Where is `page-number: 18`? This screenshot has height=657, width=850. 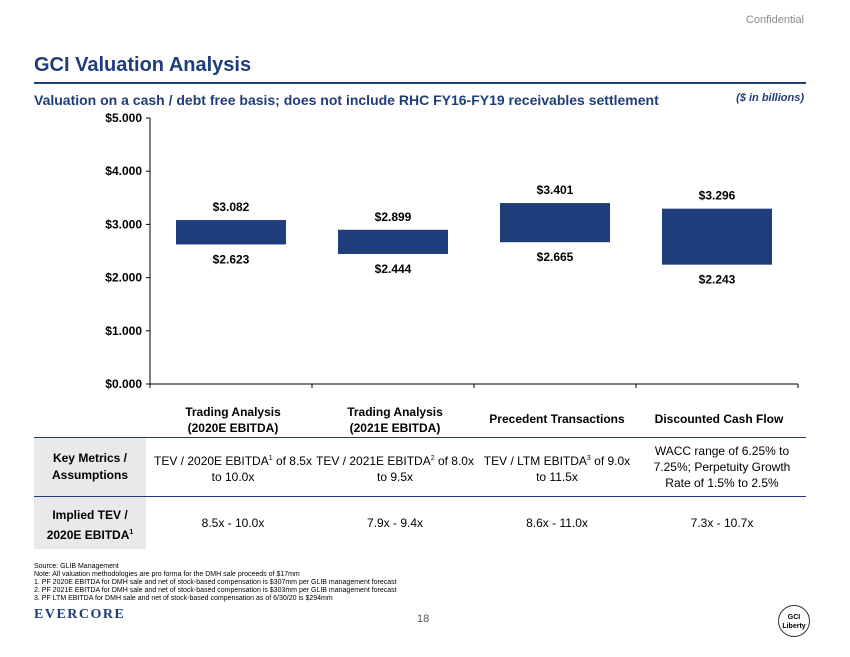
page-number: 18 is located at coordinates (423, 619).